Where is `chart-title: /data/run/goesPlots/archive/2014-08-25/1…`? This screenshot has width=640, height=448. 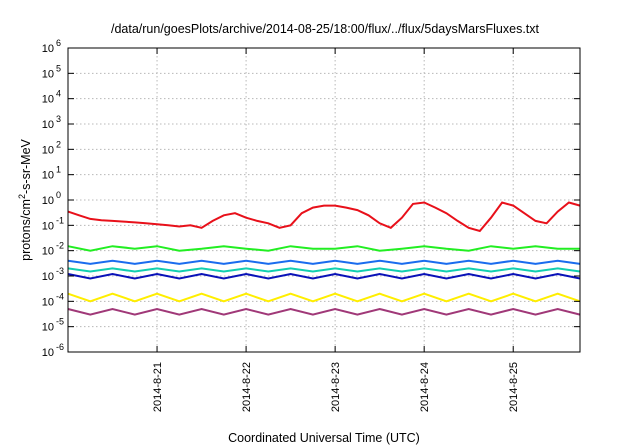
chart-title: /data/run/goesPlots/archive/2014-08-25/1… is located at coordinates (325, 29).